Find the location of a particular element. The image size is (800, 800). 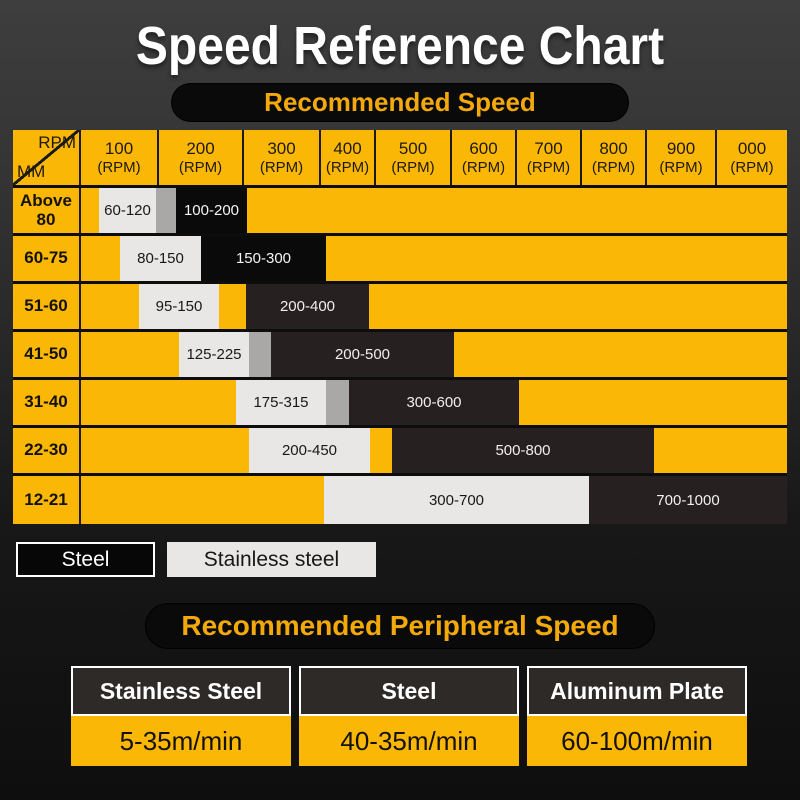

diameter-label: 51-60 is located at coordinates (47, 306).